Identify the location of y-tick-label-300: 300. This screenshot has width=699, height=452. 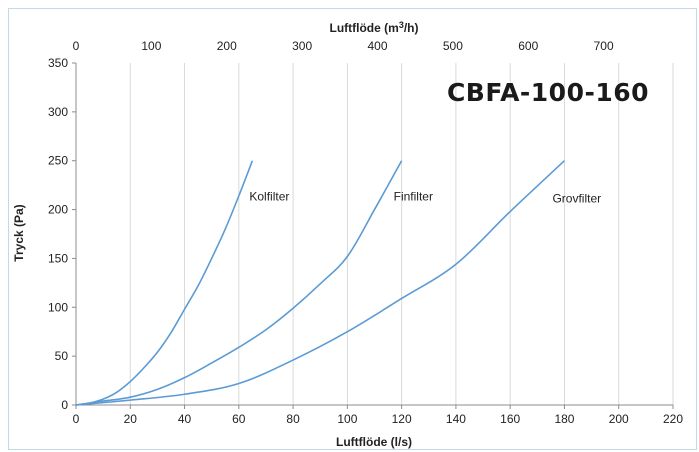
(58, 112).